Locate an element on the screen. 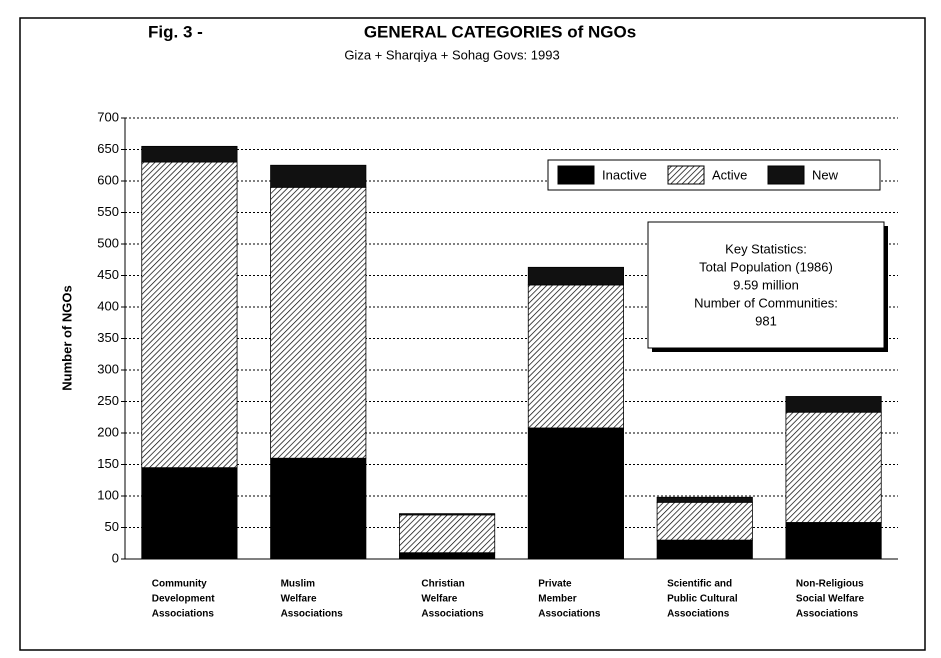  x-tick-label: Development is located at coordinates (183, 599).